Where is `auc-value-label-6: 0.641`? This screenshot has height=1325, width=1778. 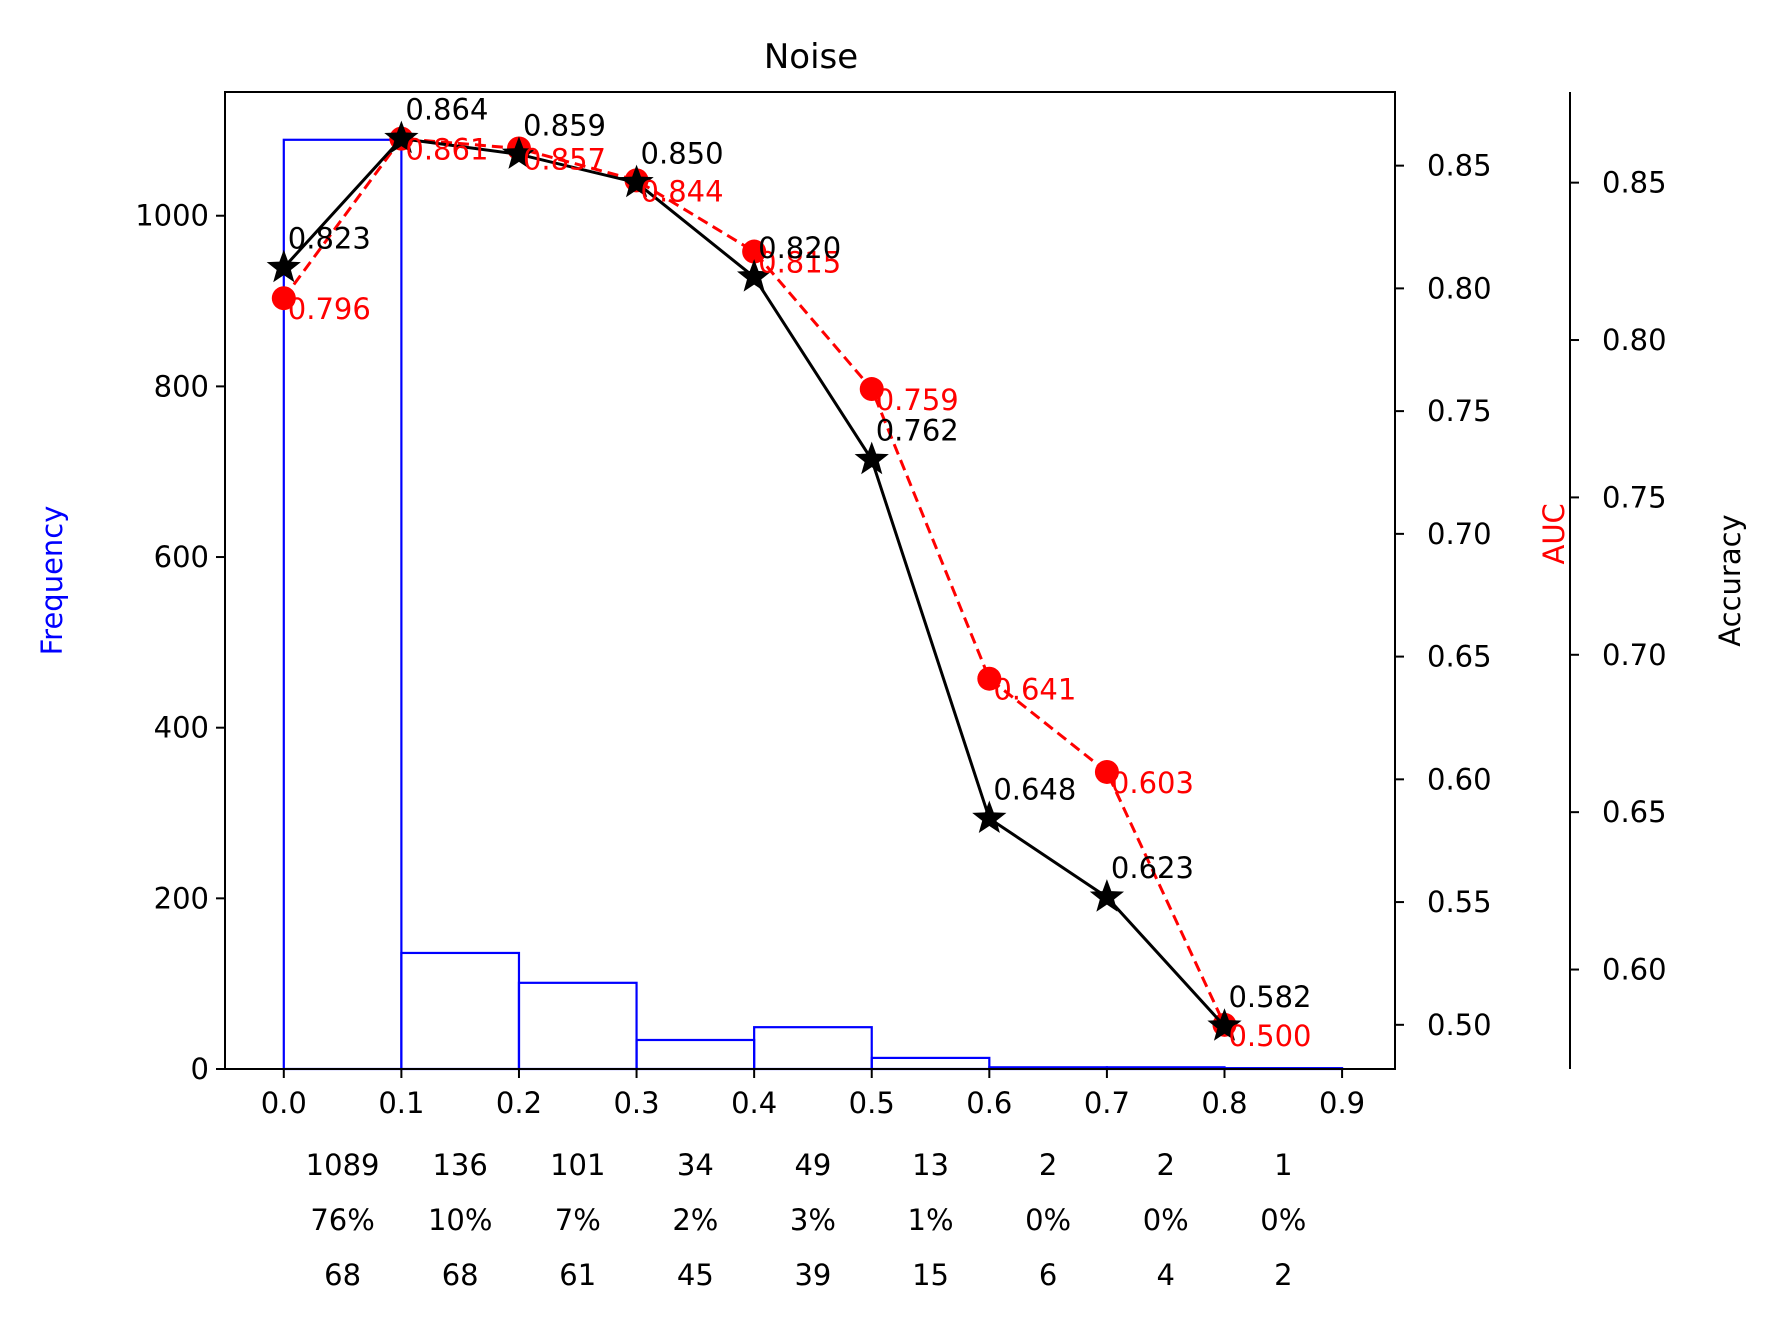
auc-value-label-6: 0.641 is located at coordinates (1034, 690).